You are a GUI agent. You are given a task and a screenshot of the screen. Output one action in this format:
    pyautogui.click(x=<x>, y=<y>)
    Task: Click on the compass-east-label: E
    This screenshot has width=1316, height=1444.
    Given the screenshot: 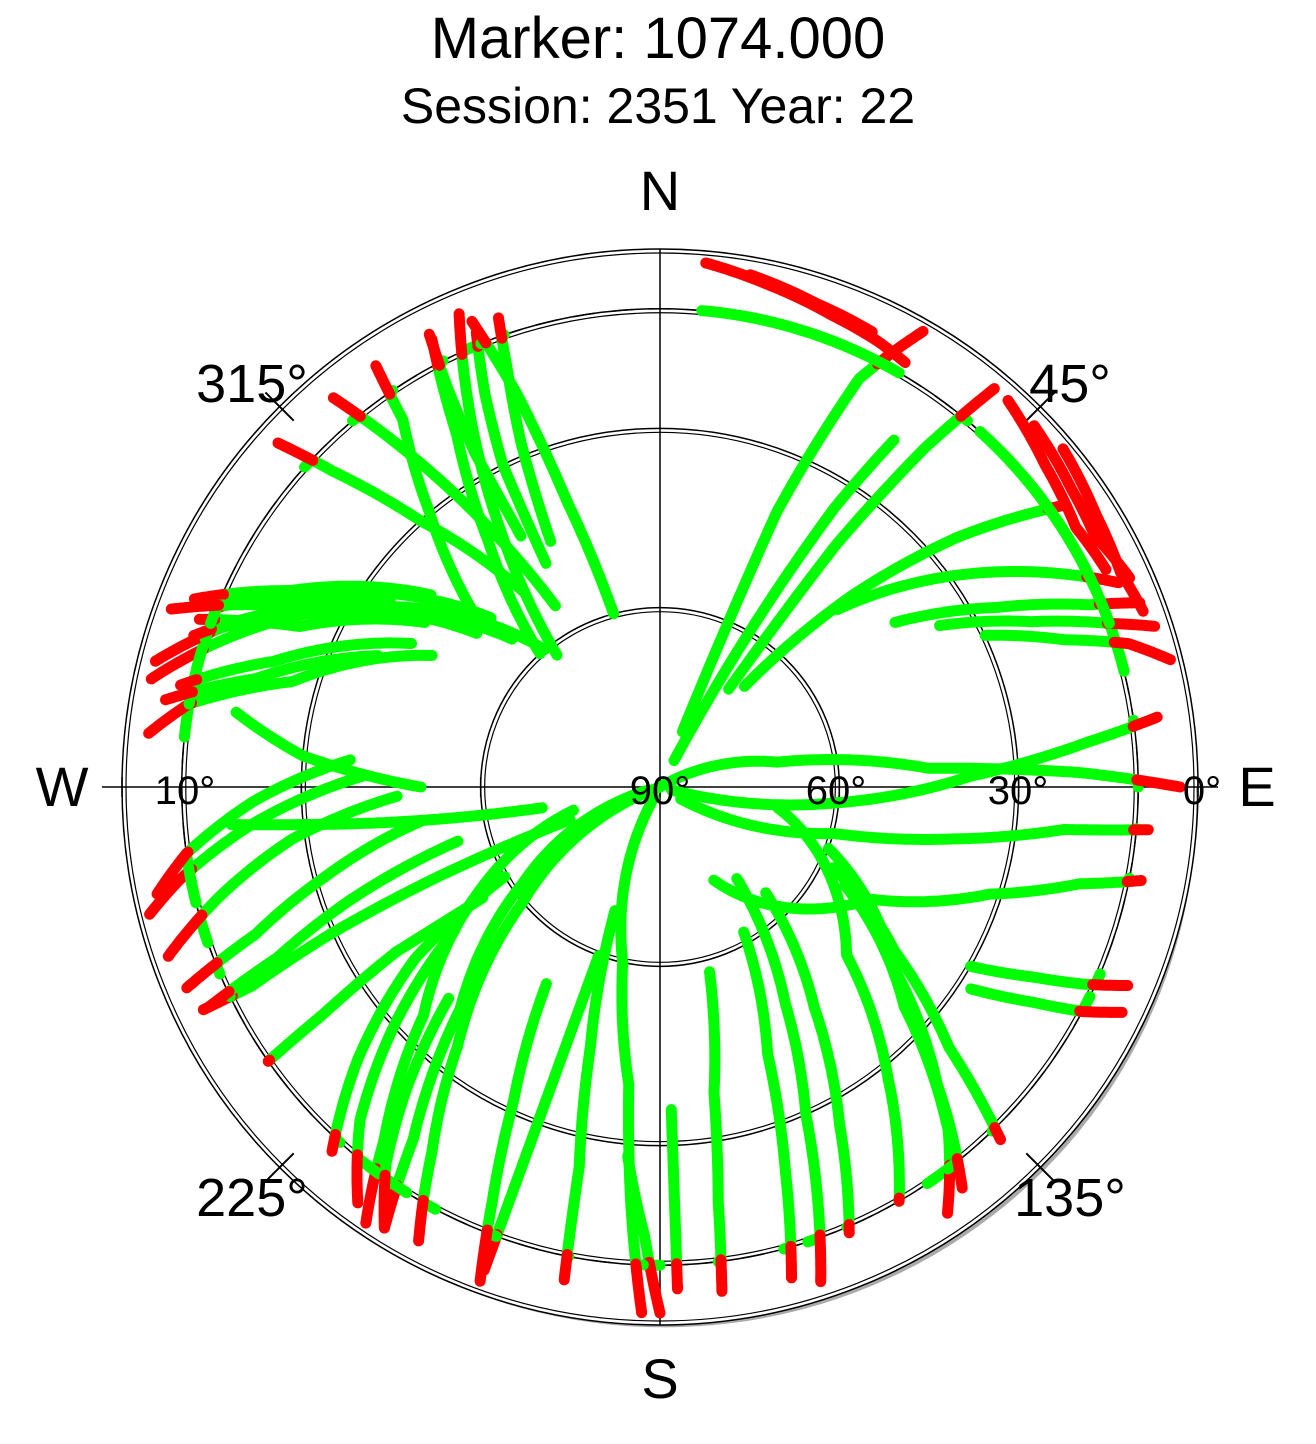 What is the action you would take?
    pyautogui.click(x=1256, y=786)
    